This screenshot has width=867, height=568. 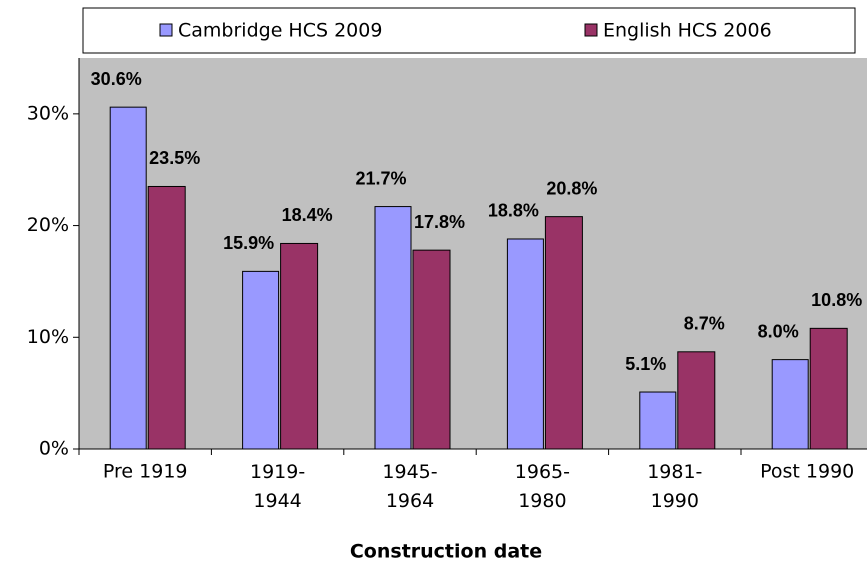 What do you see at coordinates (571, 188) in the screenshot?
I see `value-label: 20.8%` at bounding box center [571, 188].